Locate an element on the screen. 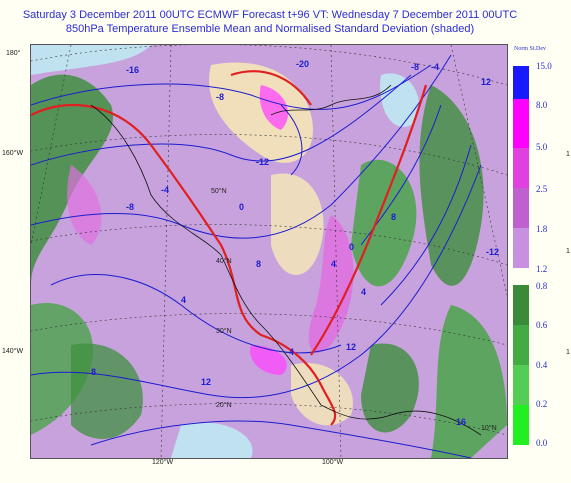 Image resolution: width=571 pixels, height=483 pixels. lon-label-100w: 100°W is located at coordinates (333, 462).